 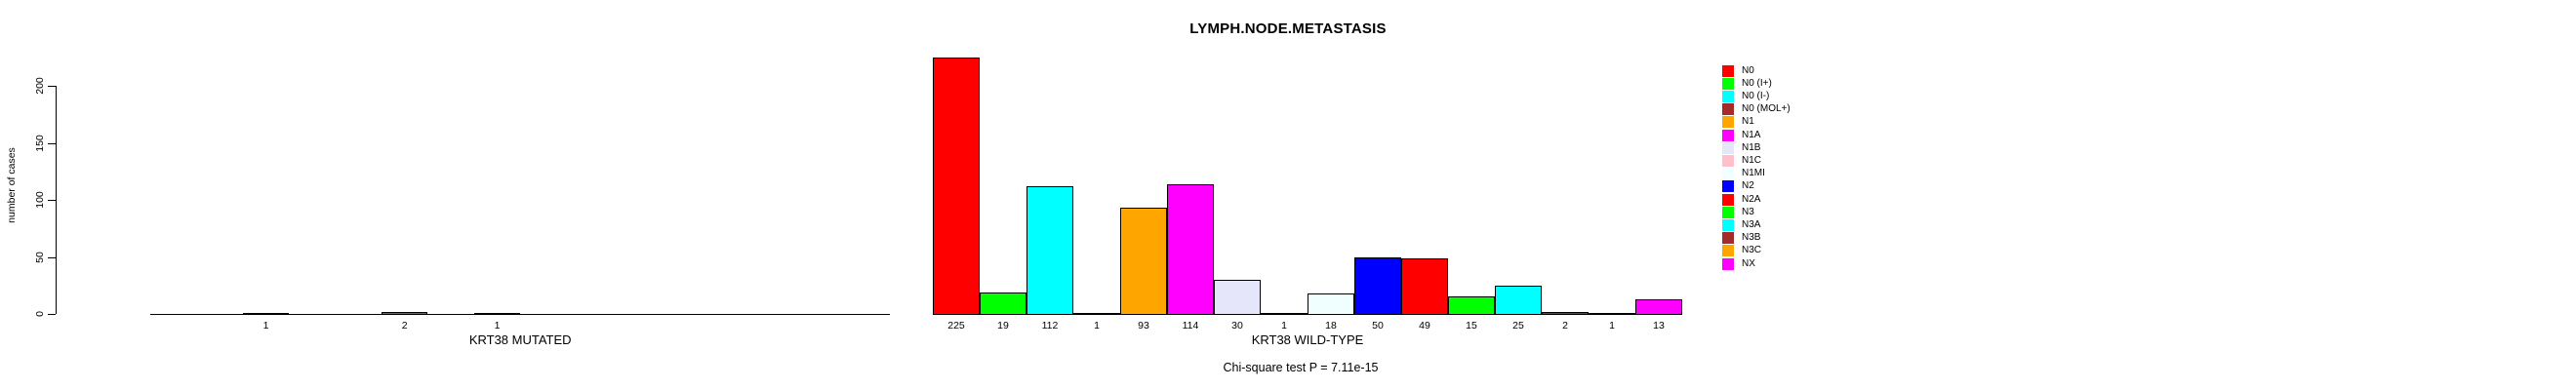 What do you see at coordinates (1288, 28) in the screenshot?
I see `chart-title: LYMPH.NODE.METASTASIS` at bounding box center [1288, 28].